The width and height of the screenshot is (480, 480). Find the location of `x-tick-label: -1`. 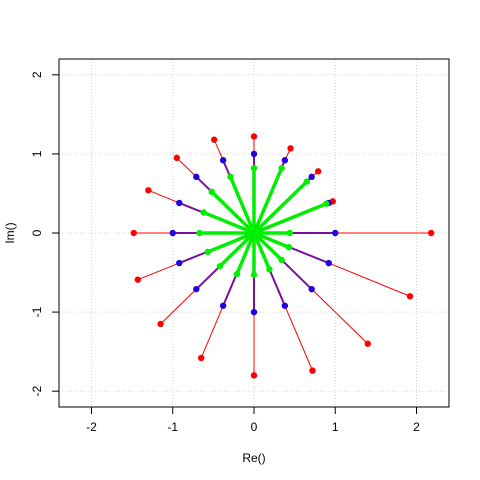

x-tick-label: -1 is located at coordinates (172, 427).